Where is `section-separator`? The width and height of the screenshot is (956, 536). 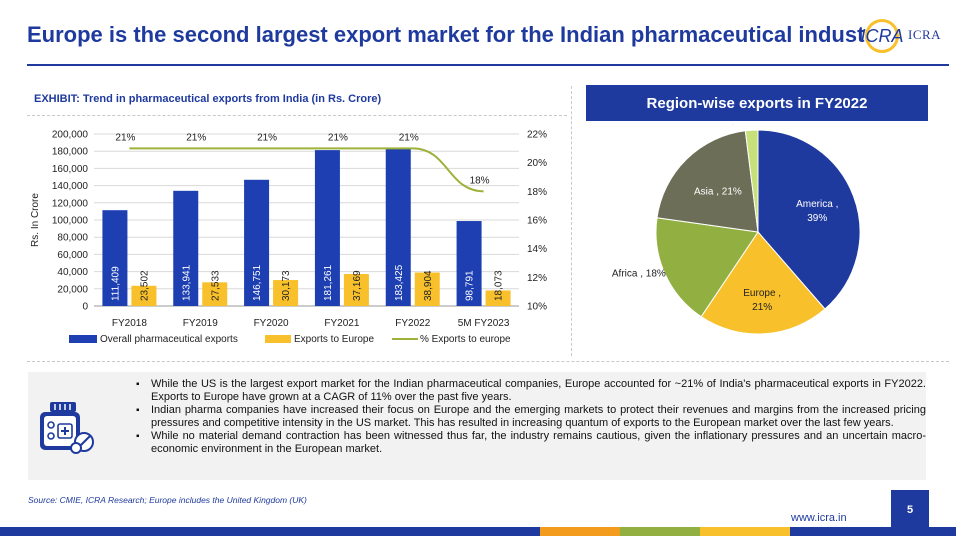
section-separator is located at coordinates (488, 361).